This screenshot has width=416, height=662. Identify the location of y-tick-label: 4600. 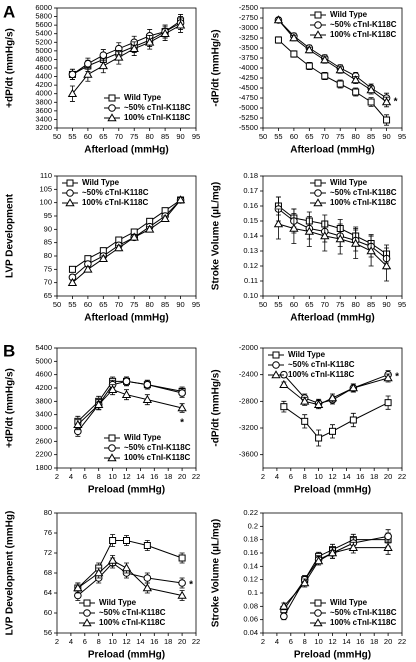
(43, 67).